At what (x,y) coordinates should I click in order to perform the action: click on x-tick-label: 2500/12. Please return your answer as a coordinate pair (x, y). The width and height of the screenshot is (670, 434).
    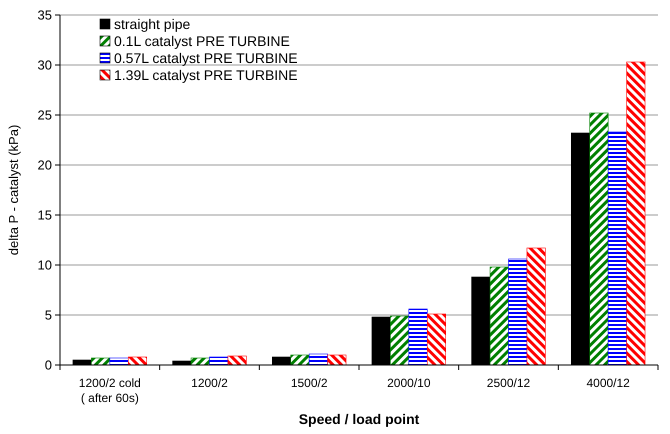
    Looking at the image, I should click on (508, 383).